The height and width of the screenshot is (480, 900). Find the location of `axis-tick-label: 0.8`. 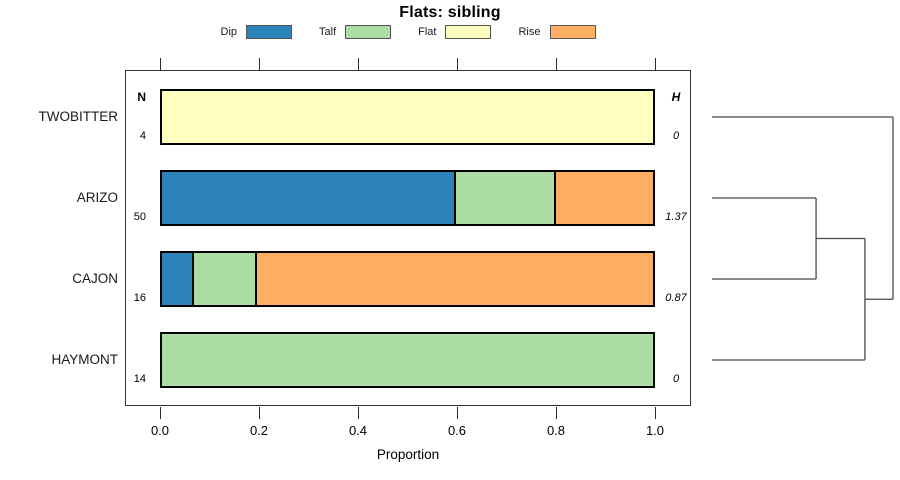

axis-tick-label: 0.8 is located at coordinates (556, 430).